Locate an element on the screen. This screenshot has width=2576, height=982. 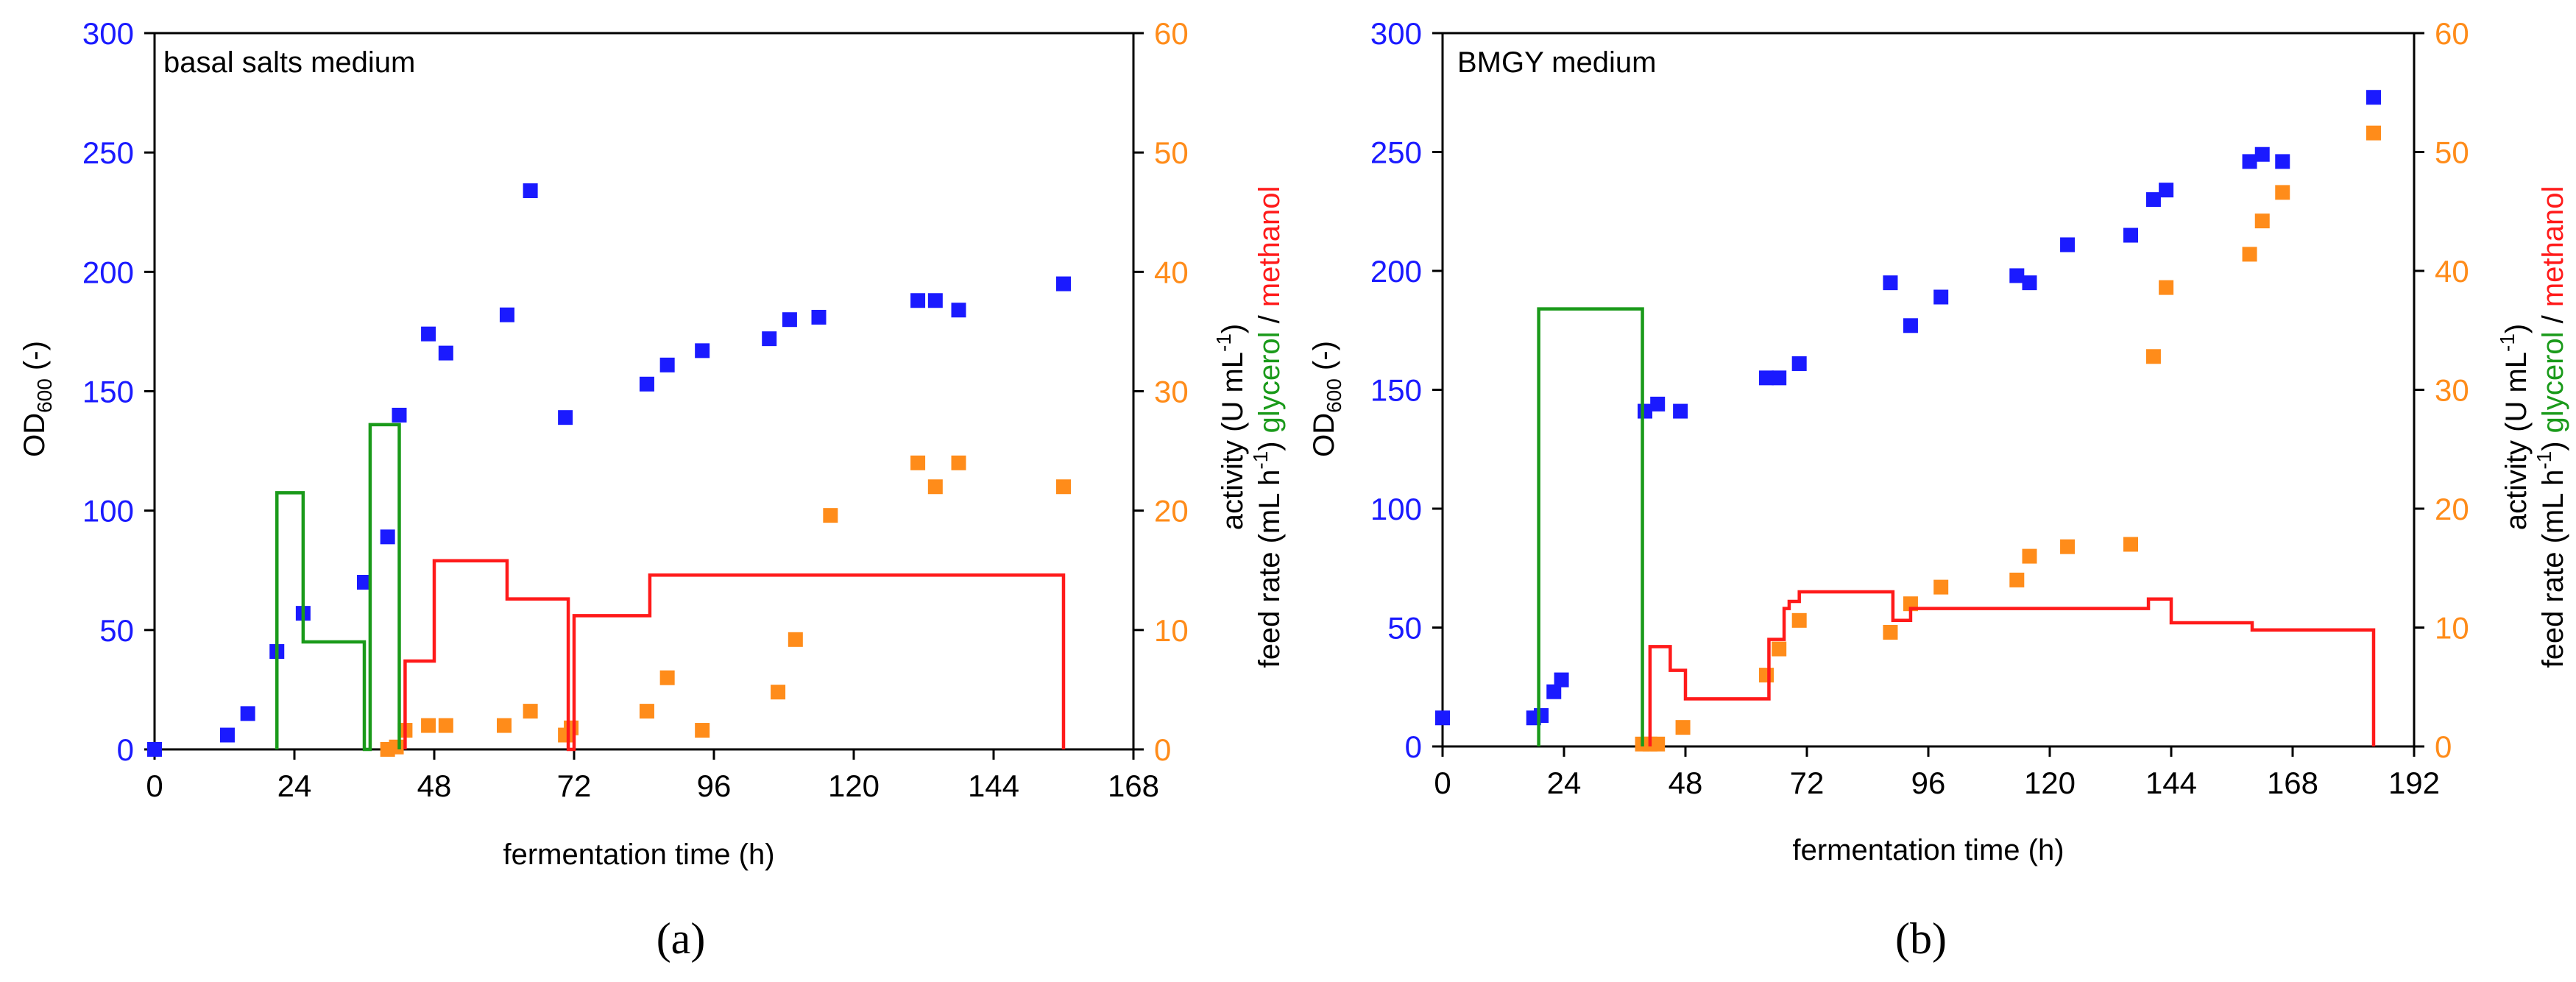
panel-a-left-tick-label: 0 is located at coordinates (125, 749).